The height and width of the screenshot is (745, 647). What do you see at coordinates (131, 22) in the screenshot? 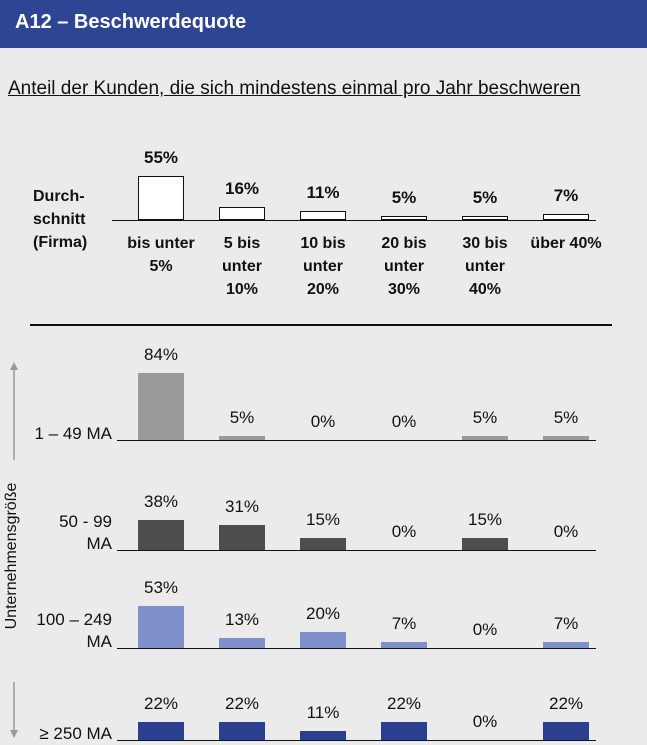
I see `title: A12 – Beschwerdequote` at bounding box center [131, 22].